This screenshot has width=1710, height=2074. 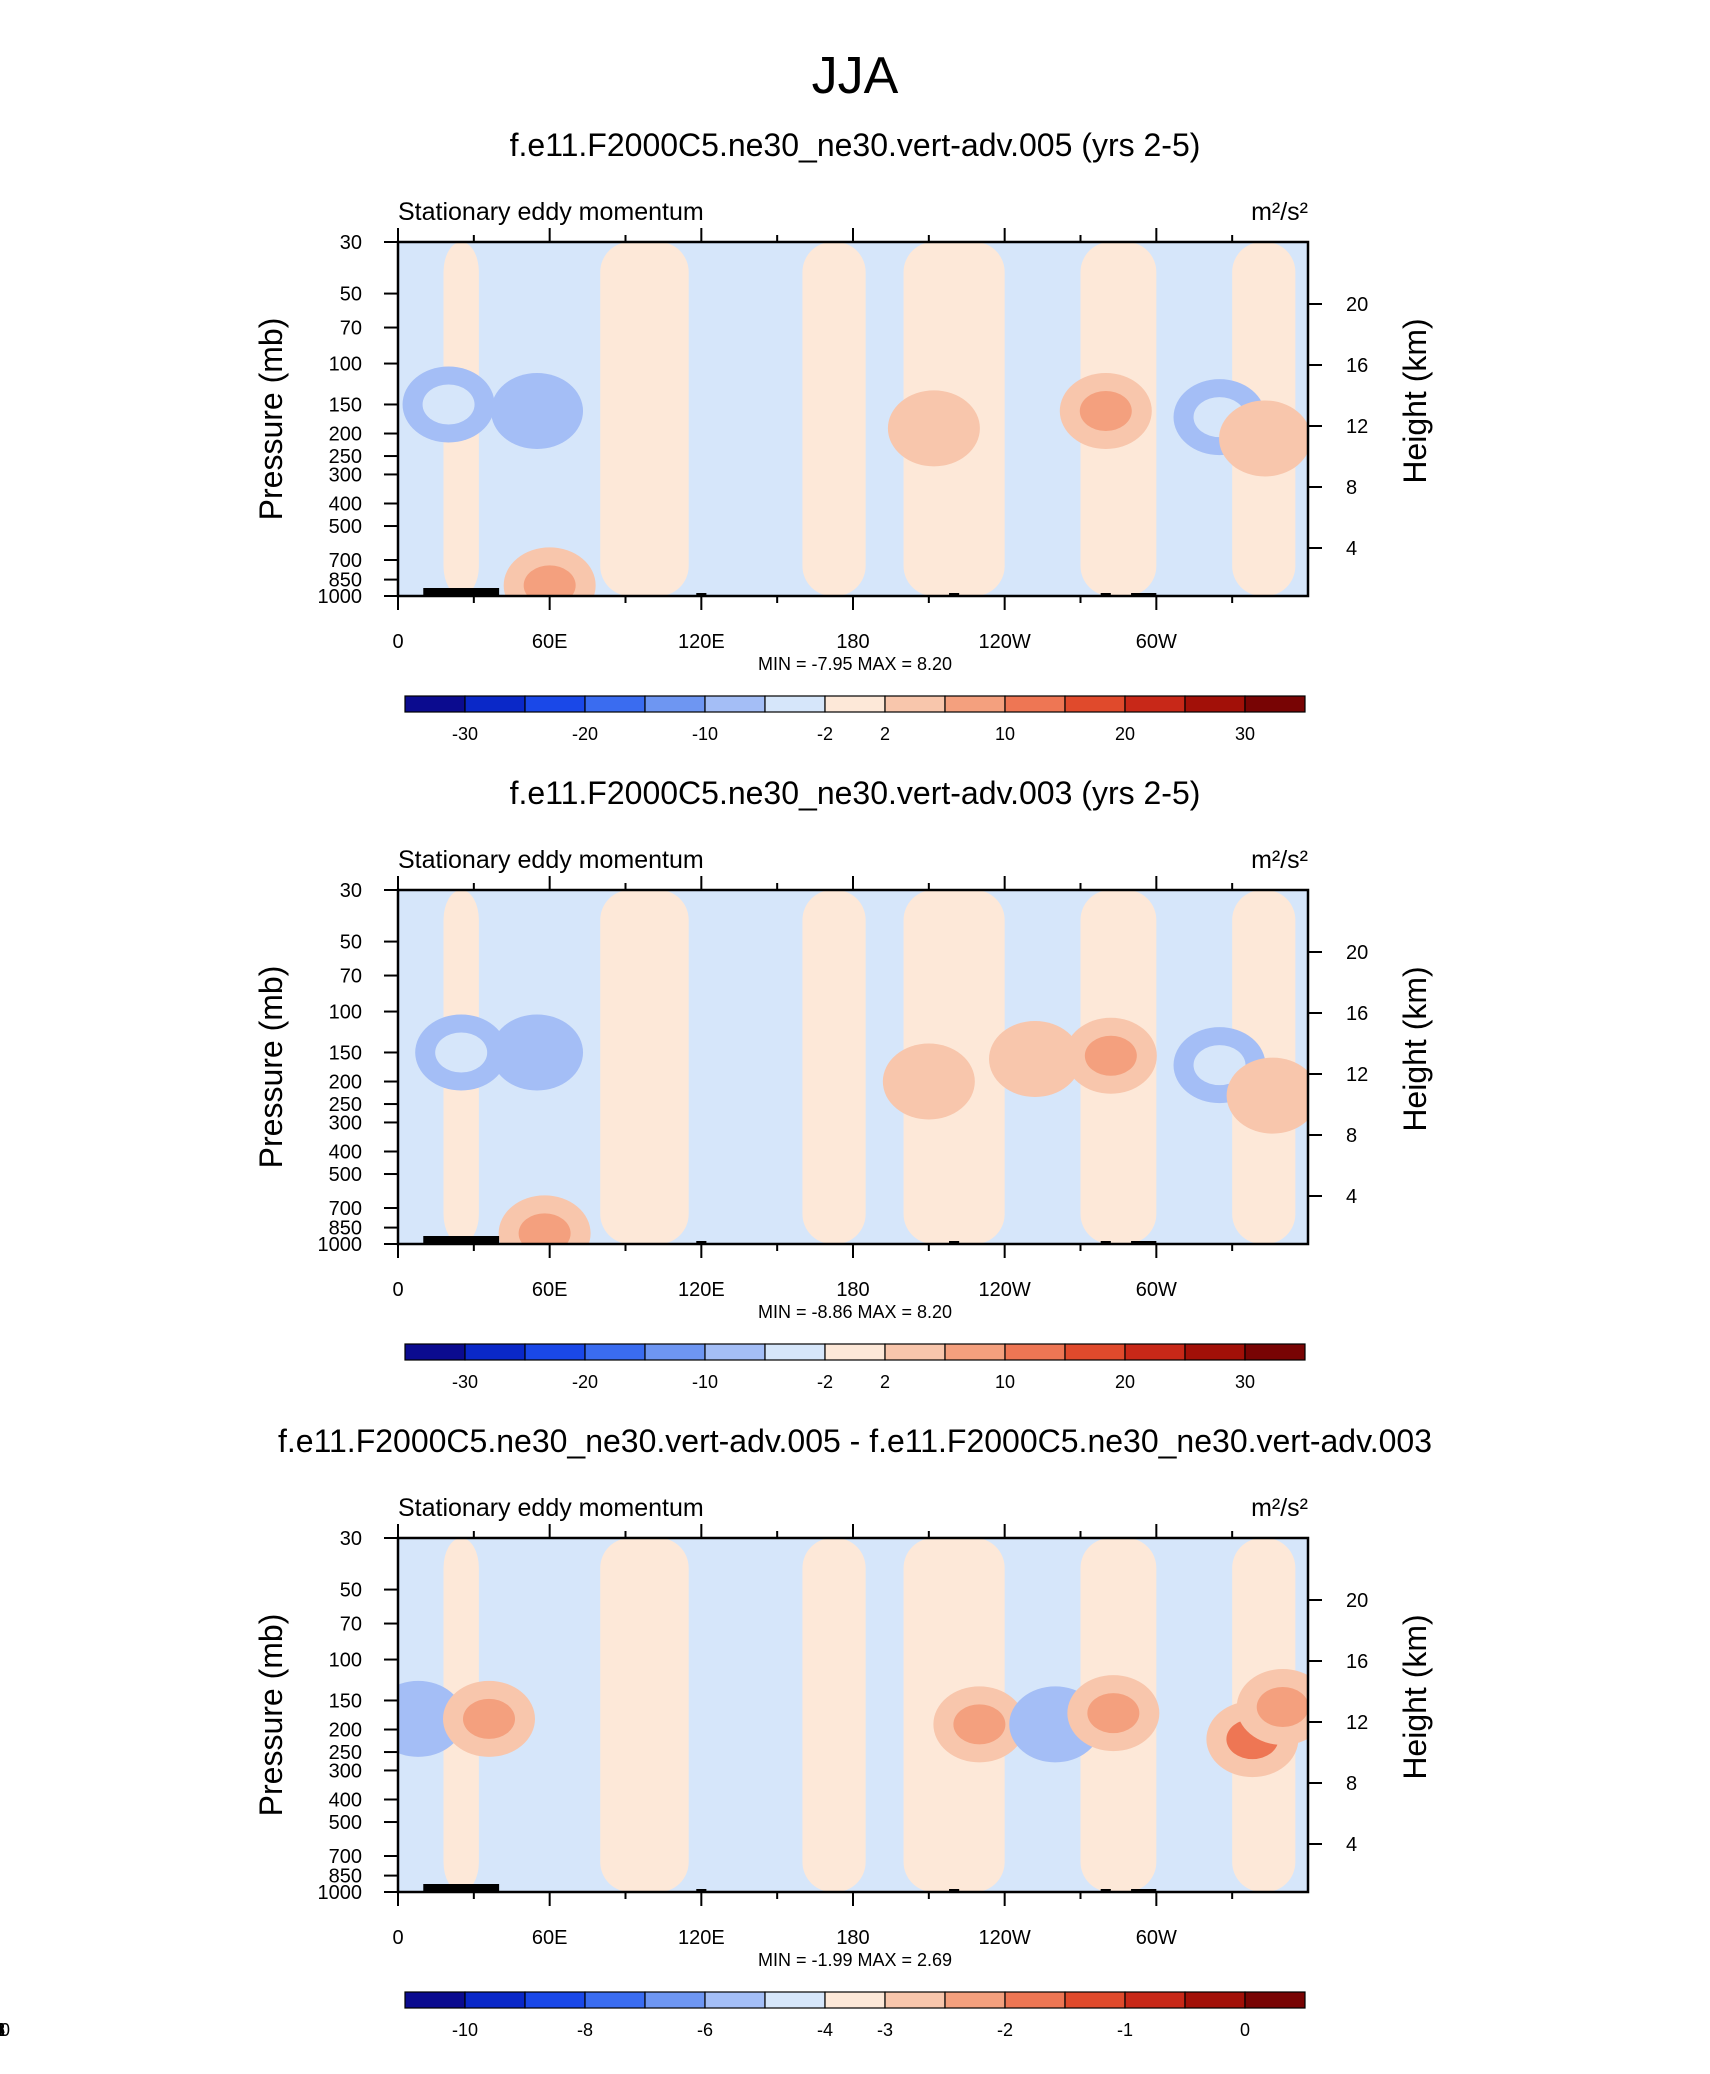 What do you see at coordinates (705, 2030) in the screenshot?
I see `colorbar-label: -6` at bounding box center [705, 2030].